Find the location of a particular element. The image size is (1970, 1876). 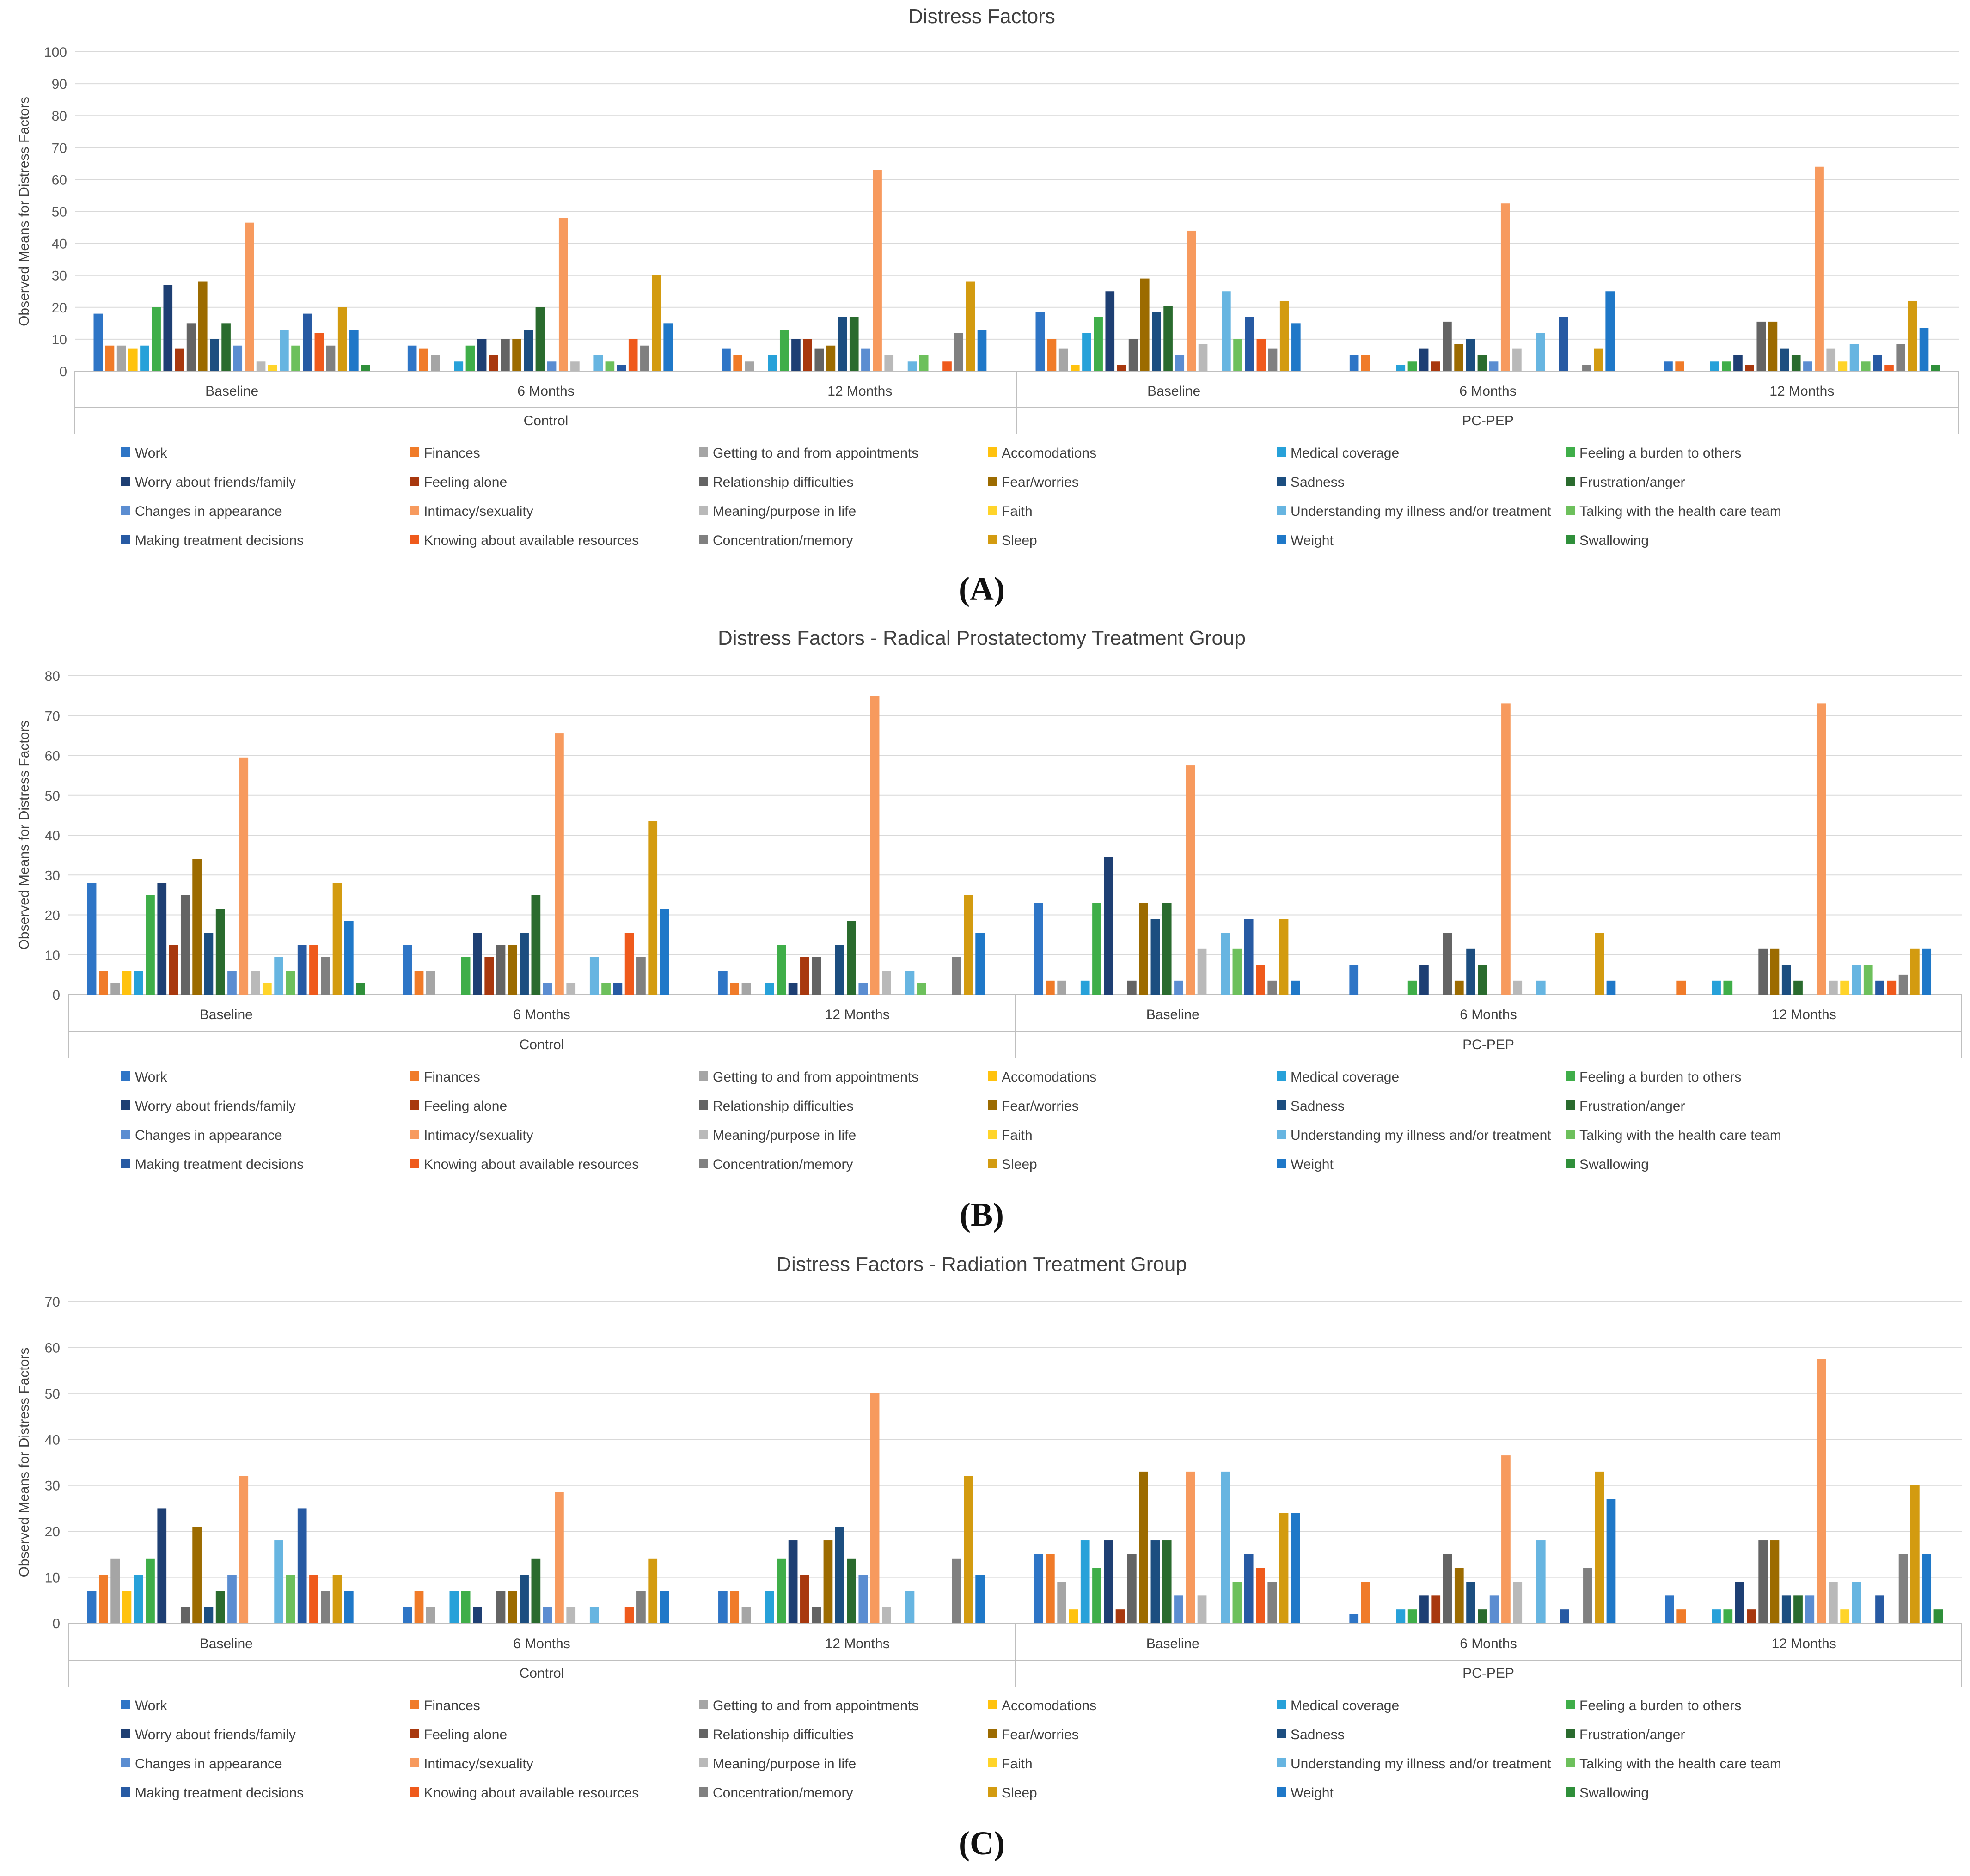

legend-label: Fear/worries is located at coordinates (1040, 1106).